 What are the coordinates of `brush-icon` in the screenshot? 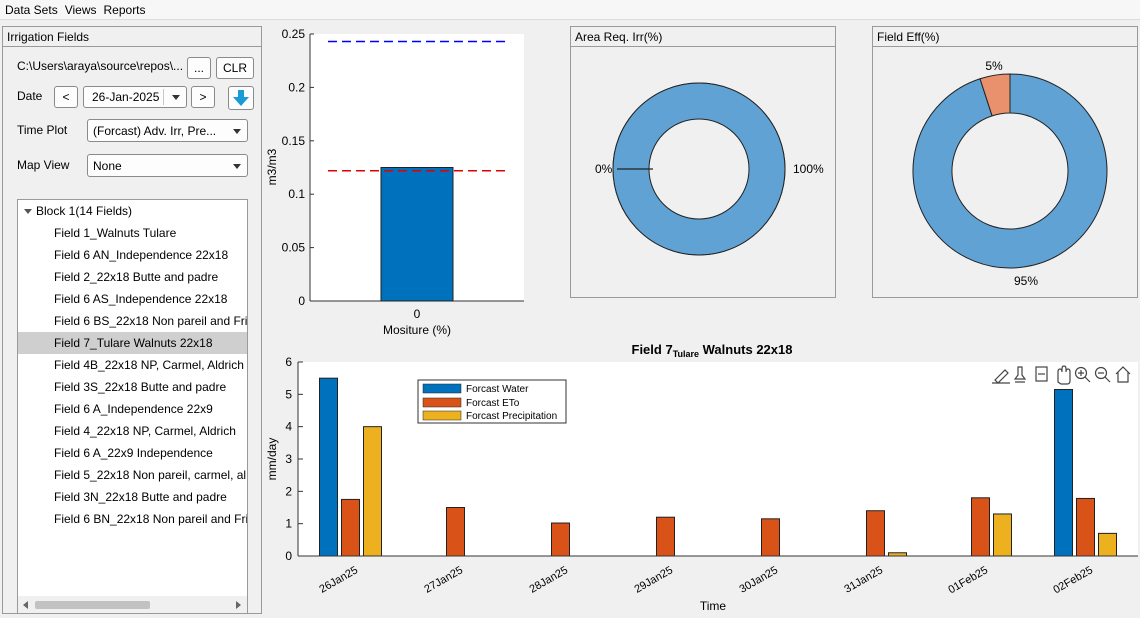 It's located at (1001, 376).